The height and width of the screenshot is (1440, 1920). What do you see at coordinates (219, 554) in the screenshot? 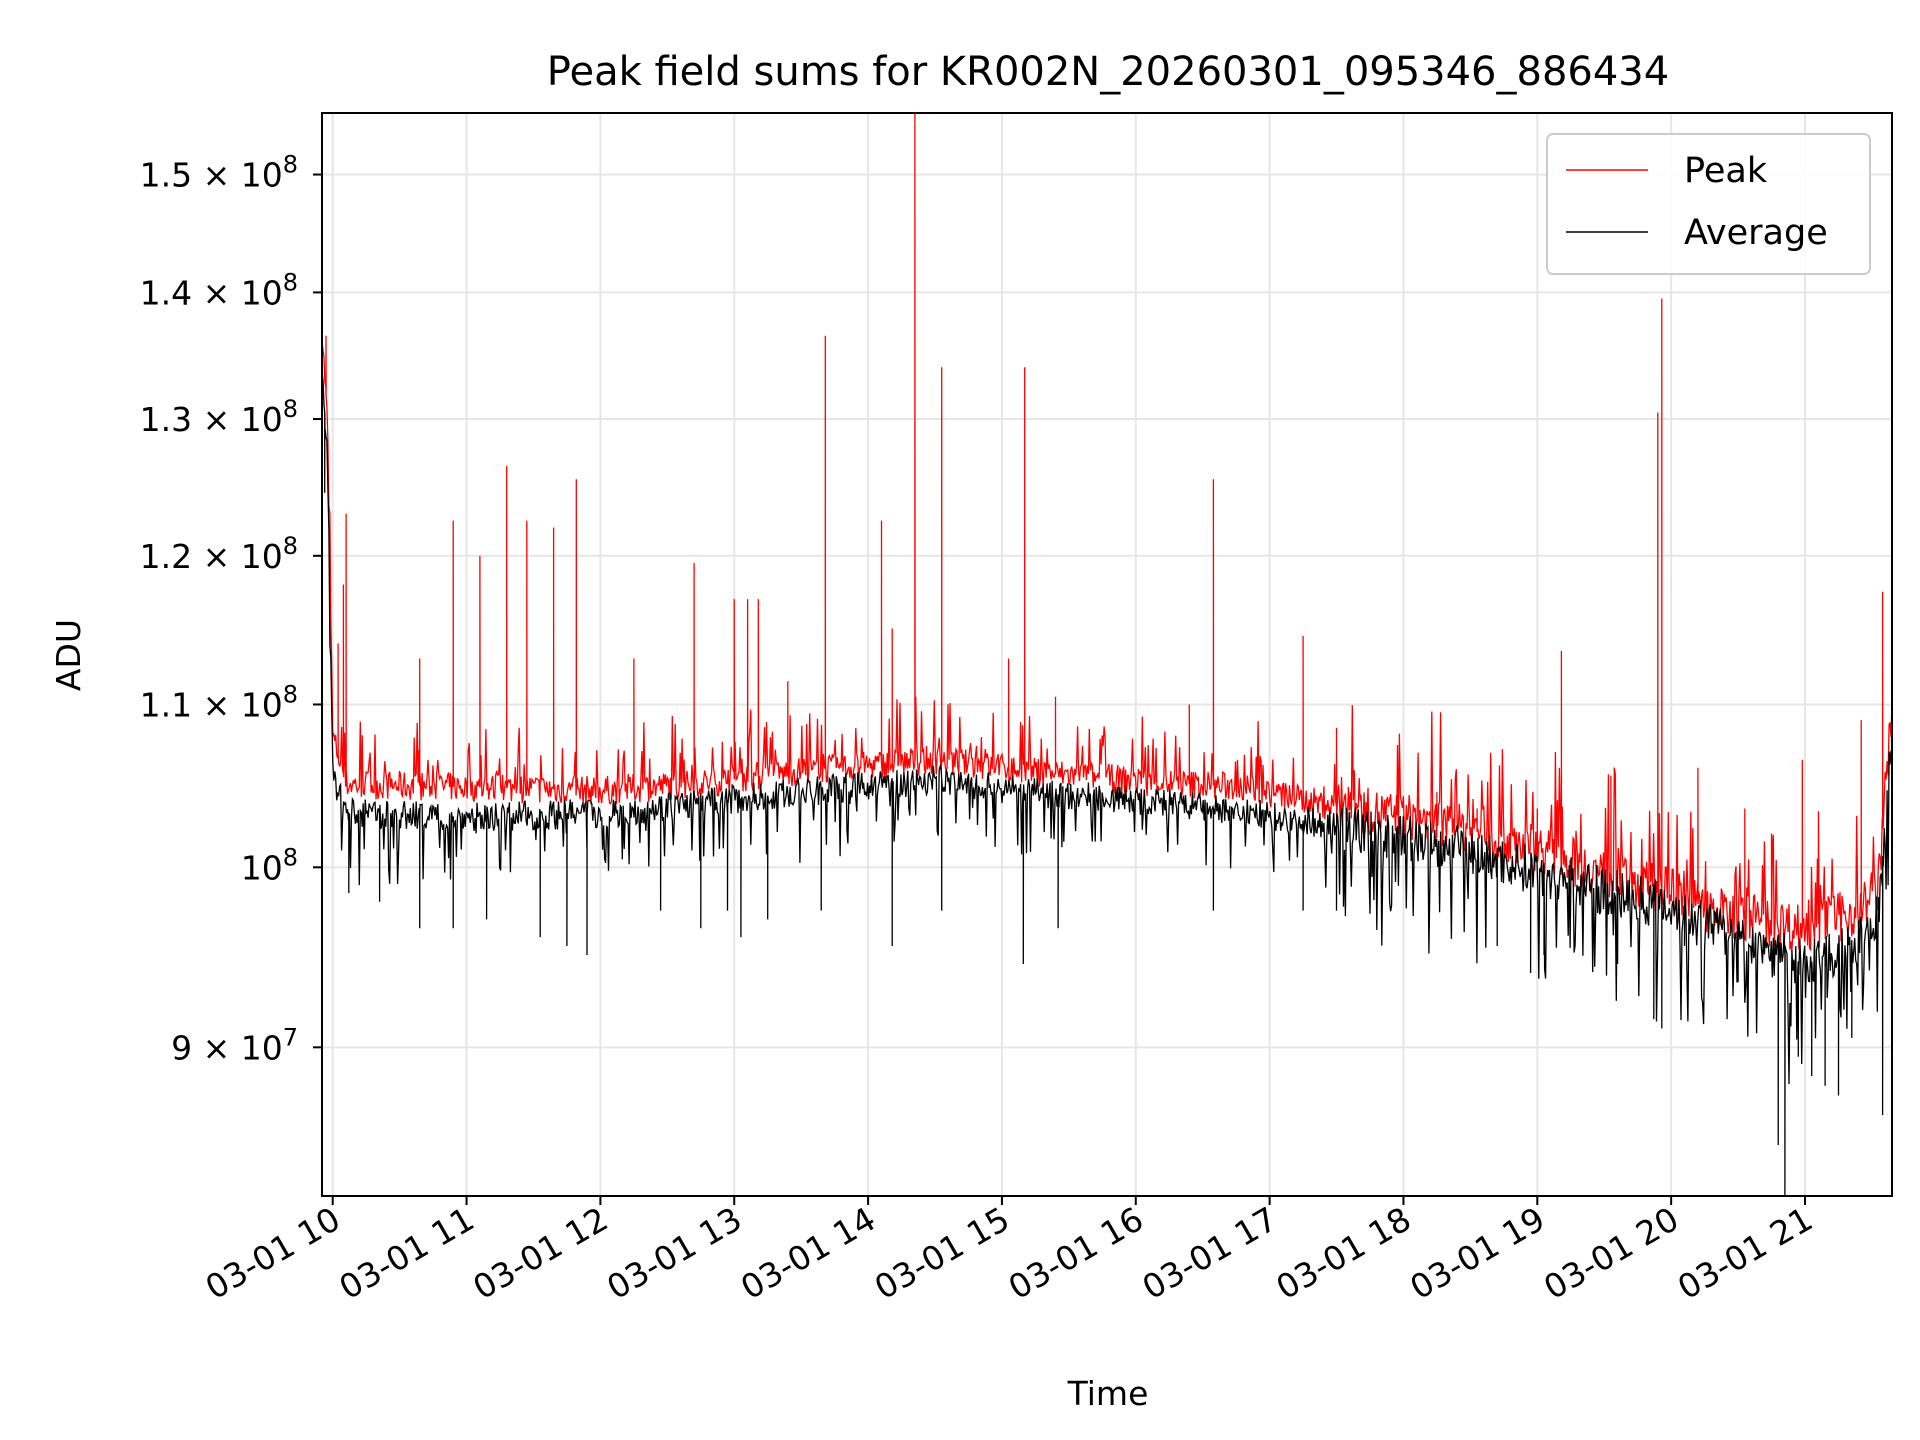
I see `y-tick-label: 1.2 × 108` at bounding box center [219, 554].